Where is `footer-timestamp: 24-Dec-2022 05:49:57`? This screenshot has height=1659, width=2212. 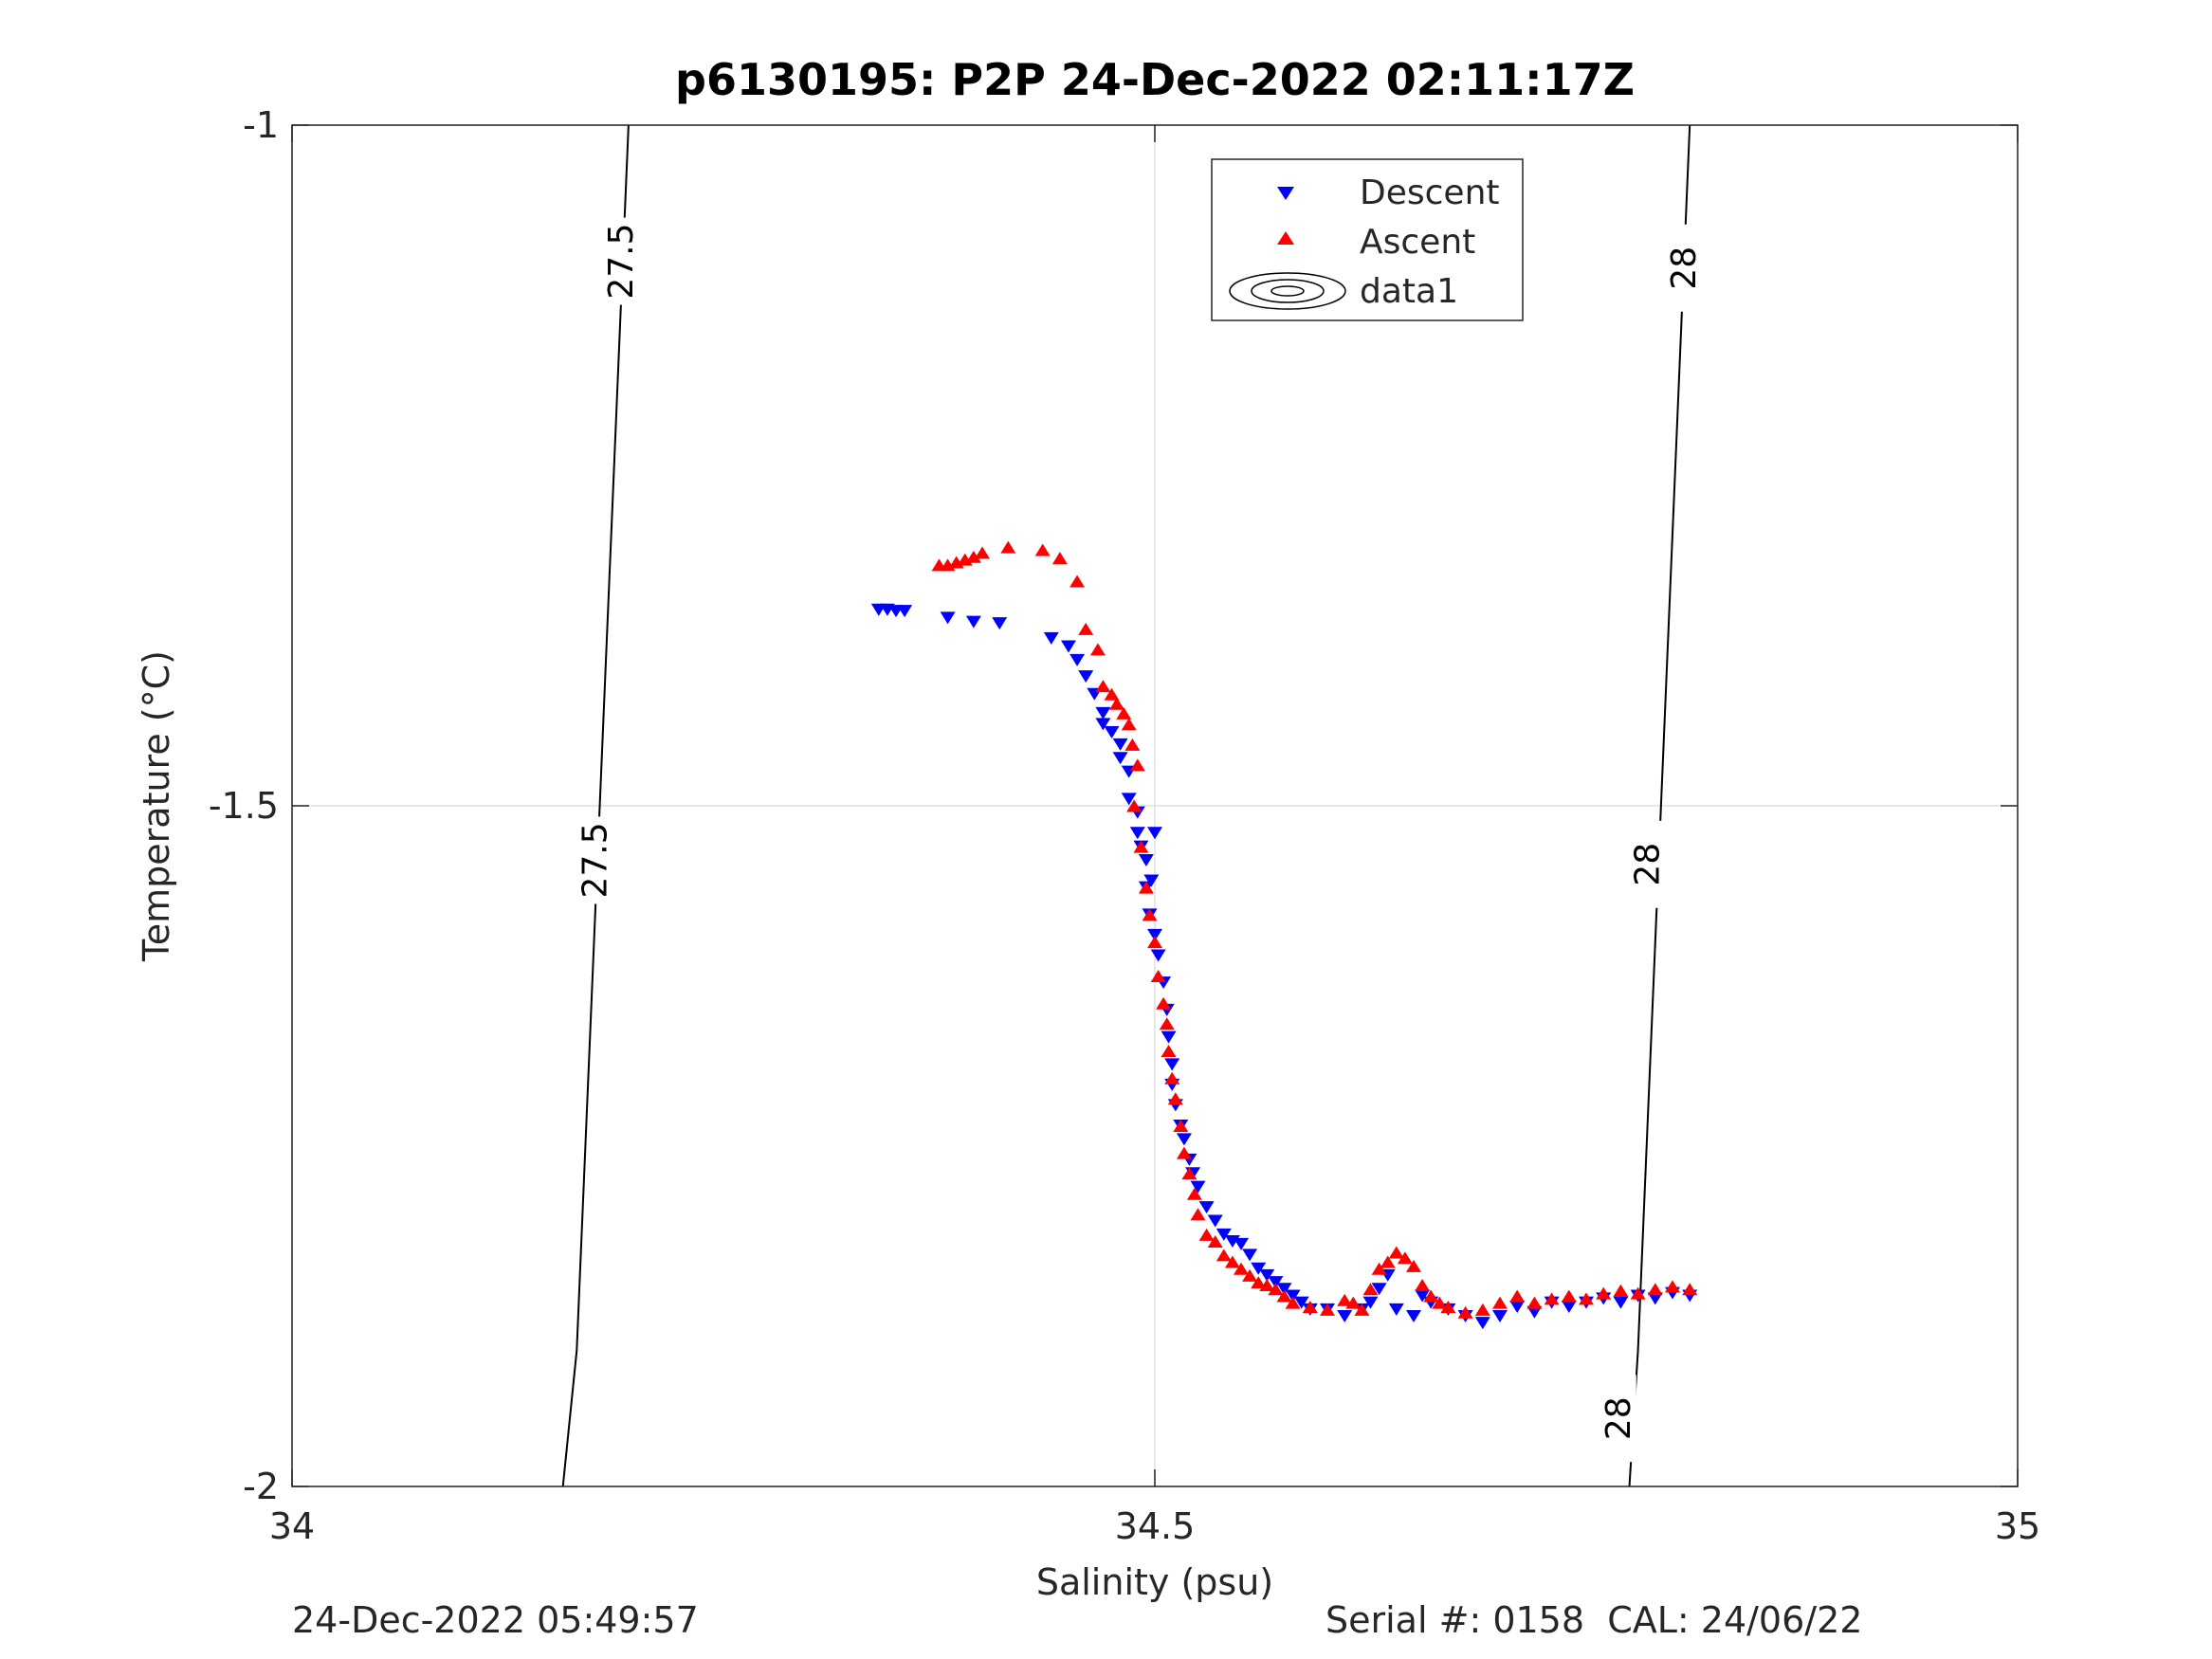
footer-timestamp: 24-Dec-2022 05:49:57 is located at coordinates (496, 1620).